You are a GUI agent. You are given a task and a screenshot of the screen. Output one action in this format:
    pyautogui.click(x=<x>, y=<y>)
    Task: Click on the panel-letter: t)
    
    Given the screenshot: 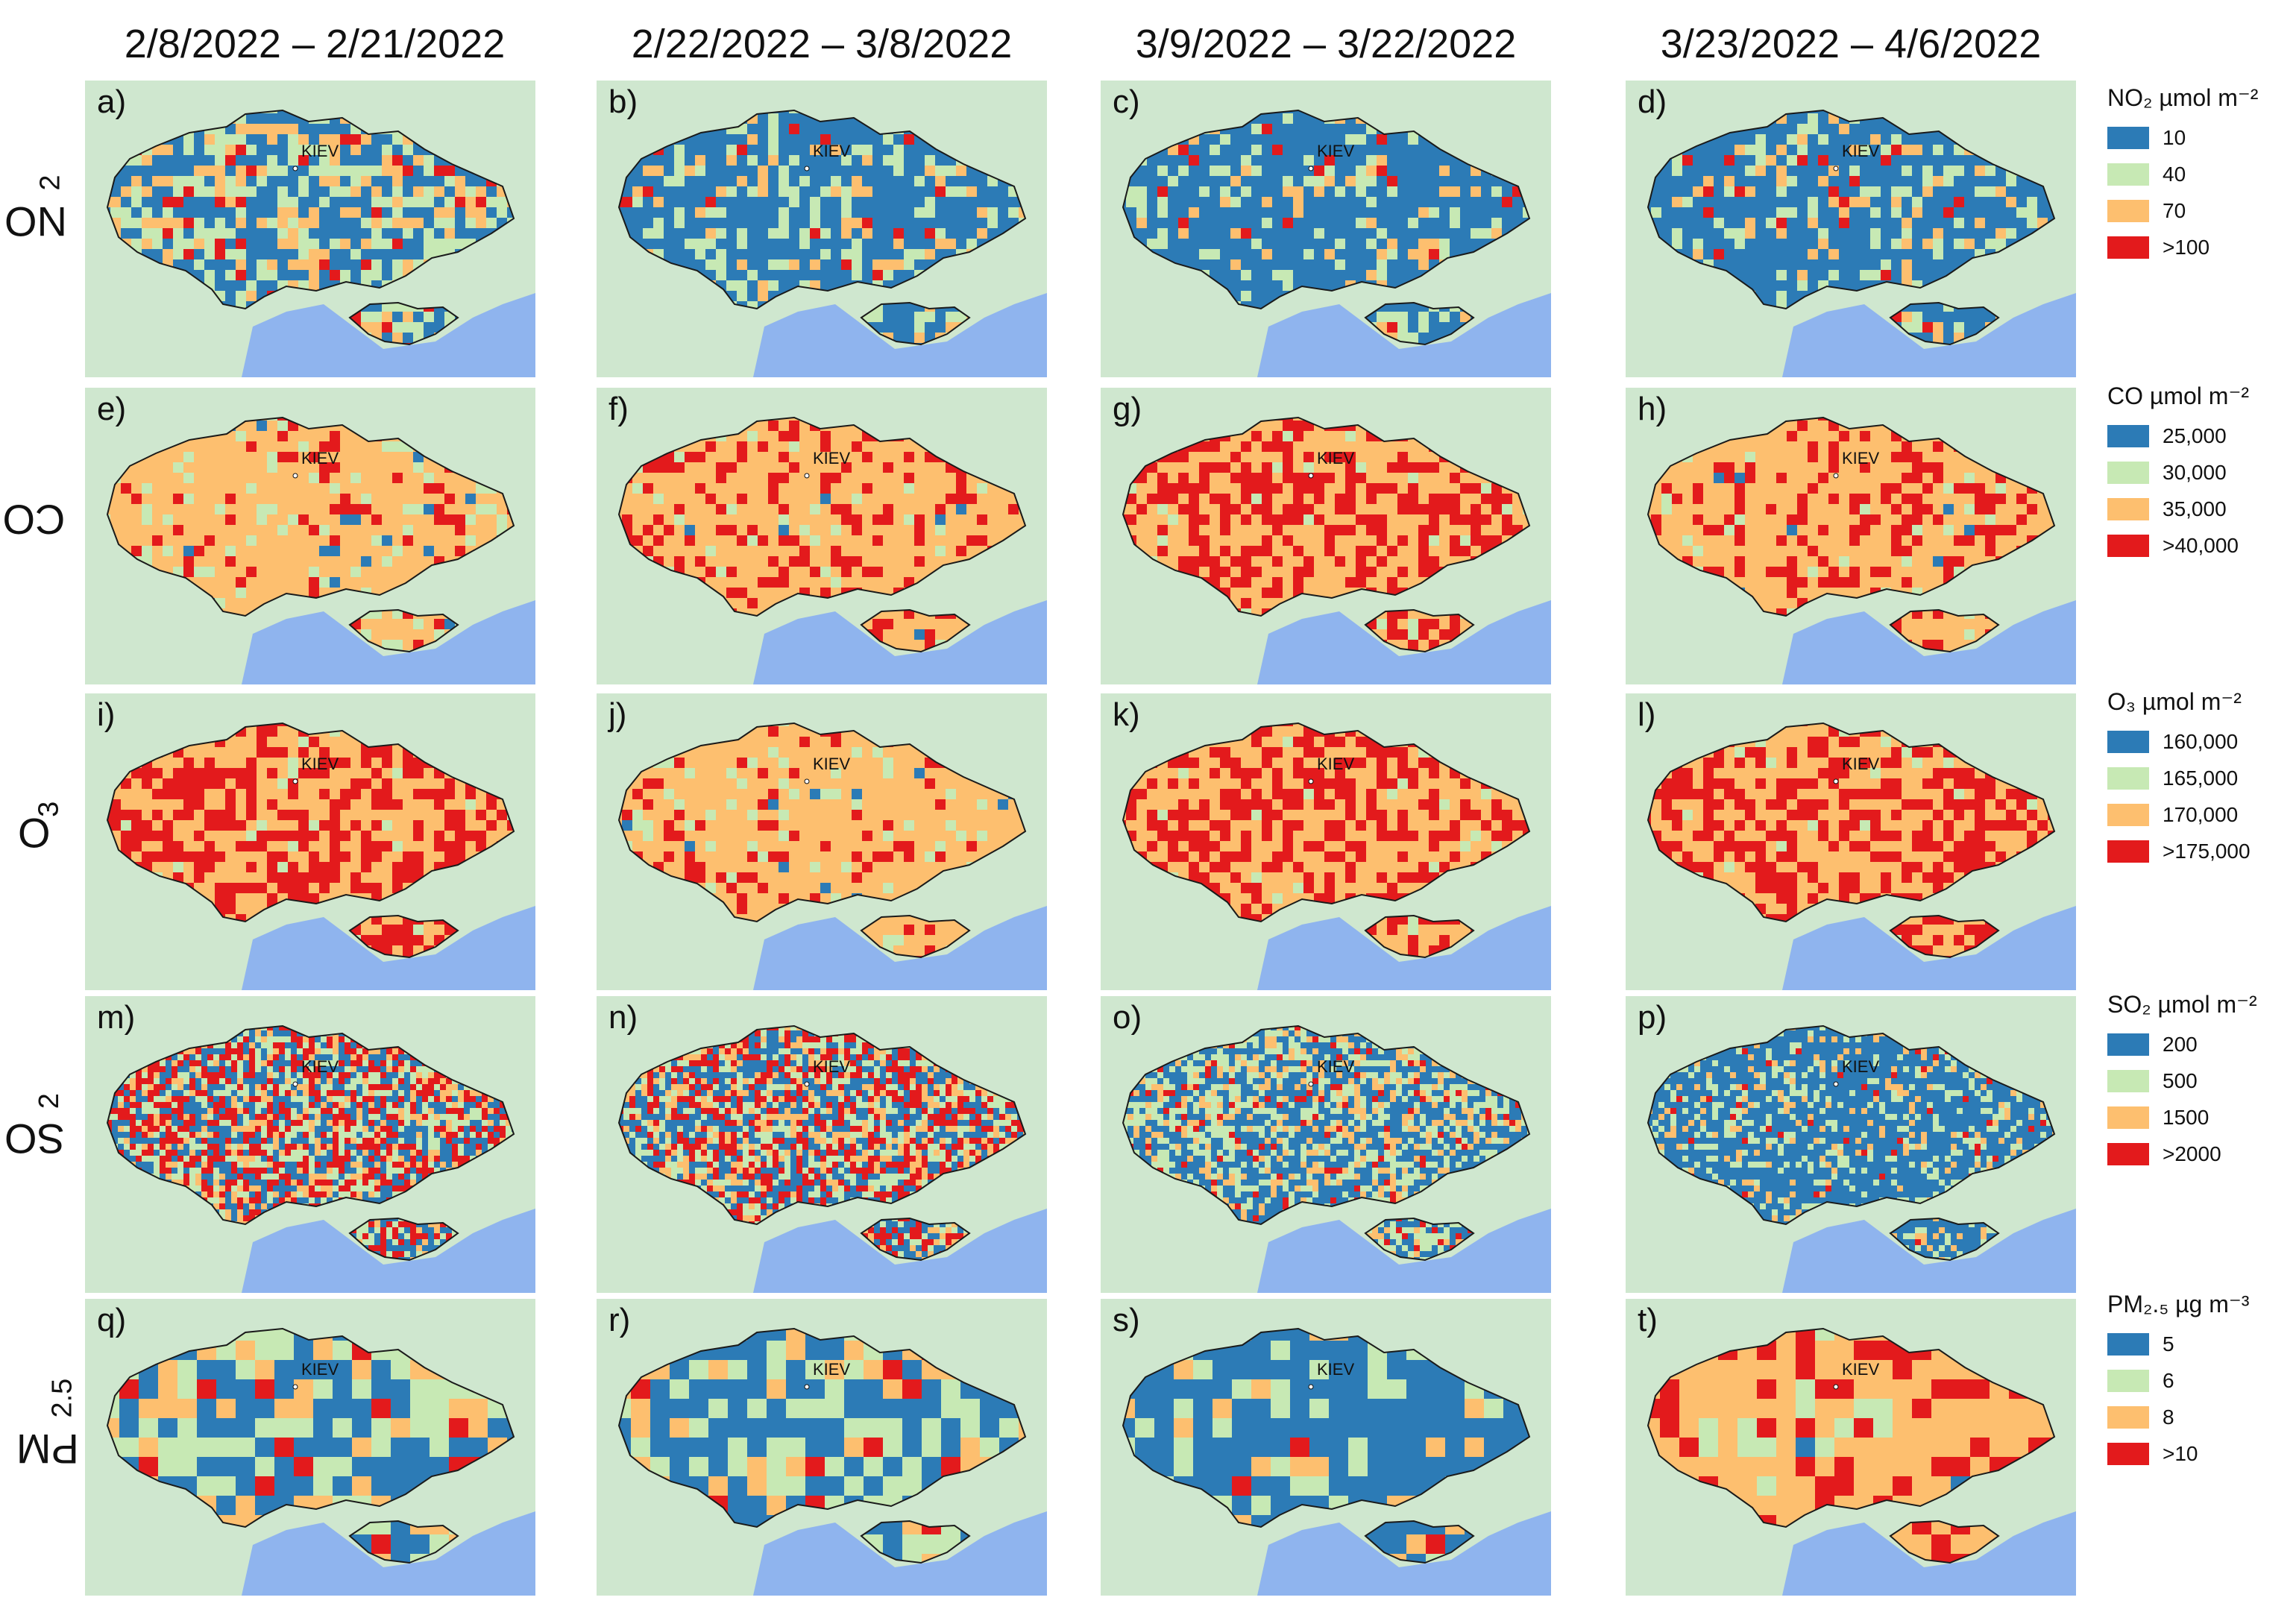 What is the action you would take?
    pyautogui.click(x=1648, y=1320)
    